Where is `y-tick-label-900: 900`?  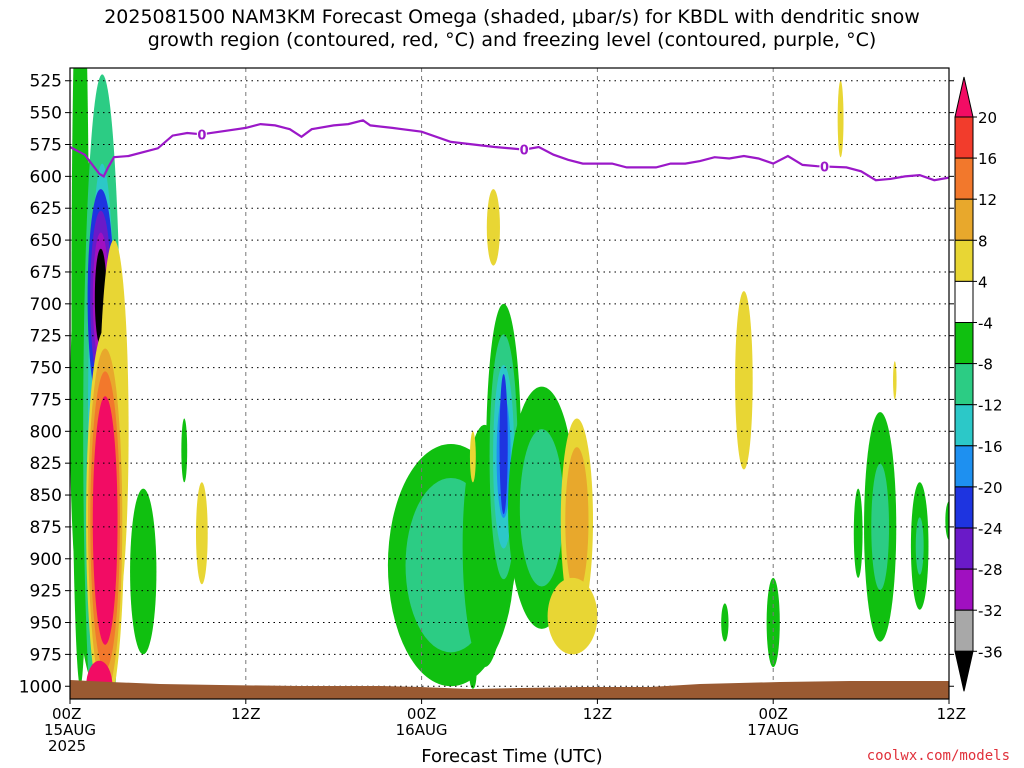
y-tick-label-900: 900 is located at coordinates (46, 560).